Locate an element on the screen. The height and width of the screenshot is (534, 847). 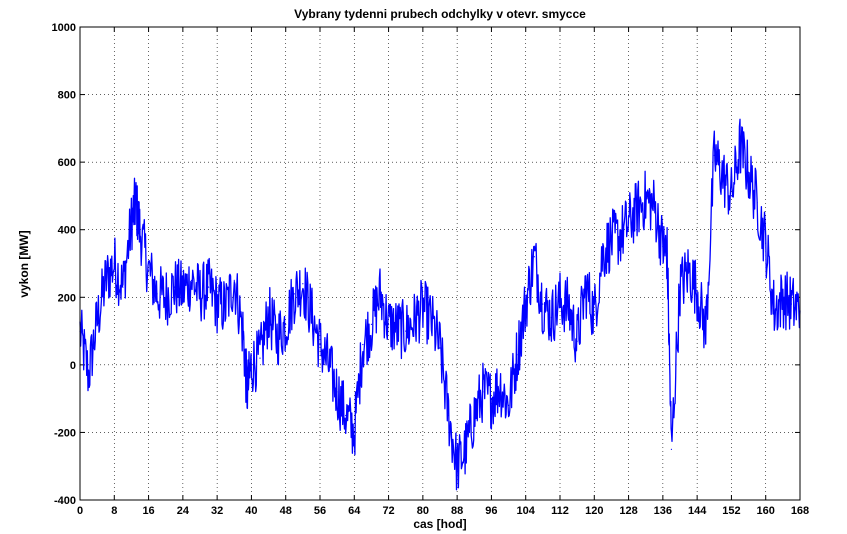
x-axis-label: cas [hod] is located at coordinates (439, 524).